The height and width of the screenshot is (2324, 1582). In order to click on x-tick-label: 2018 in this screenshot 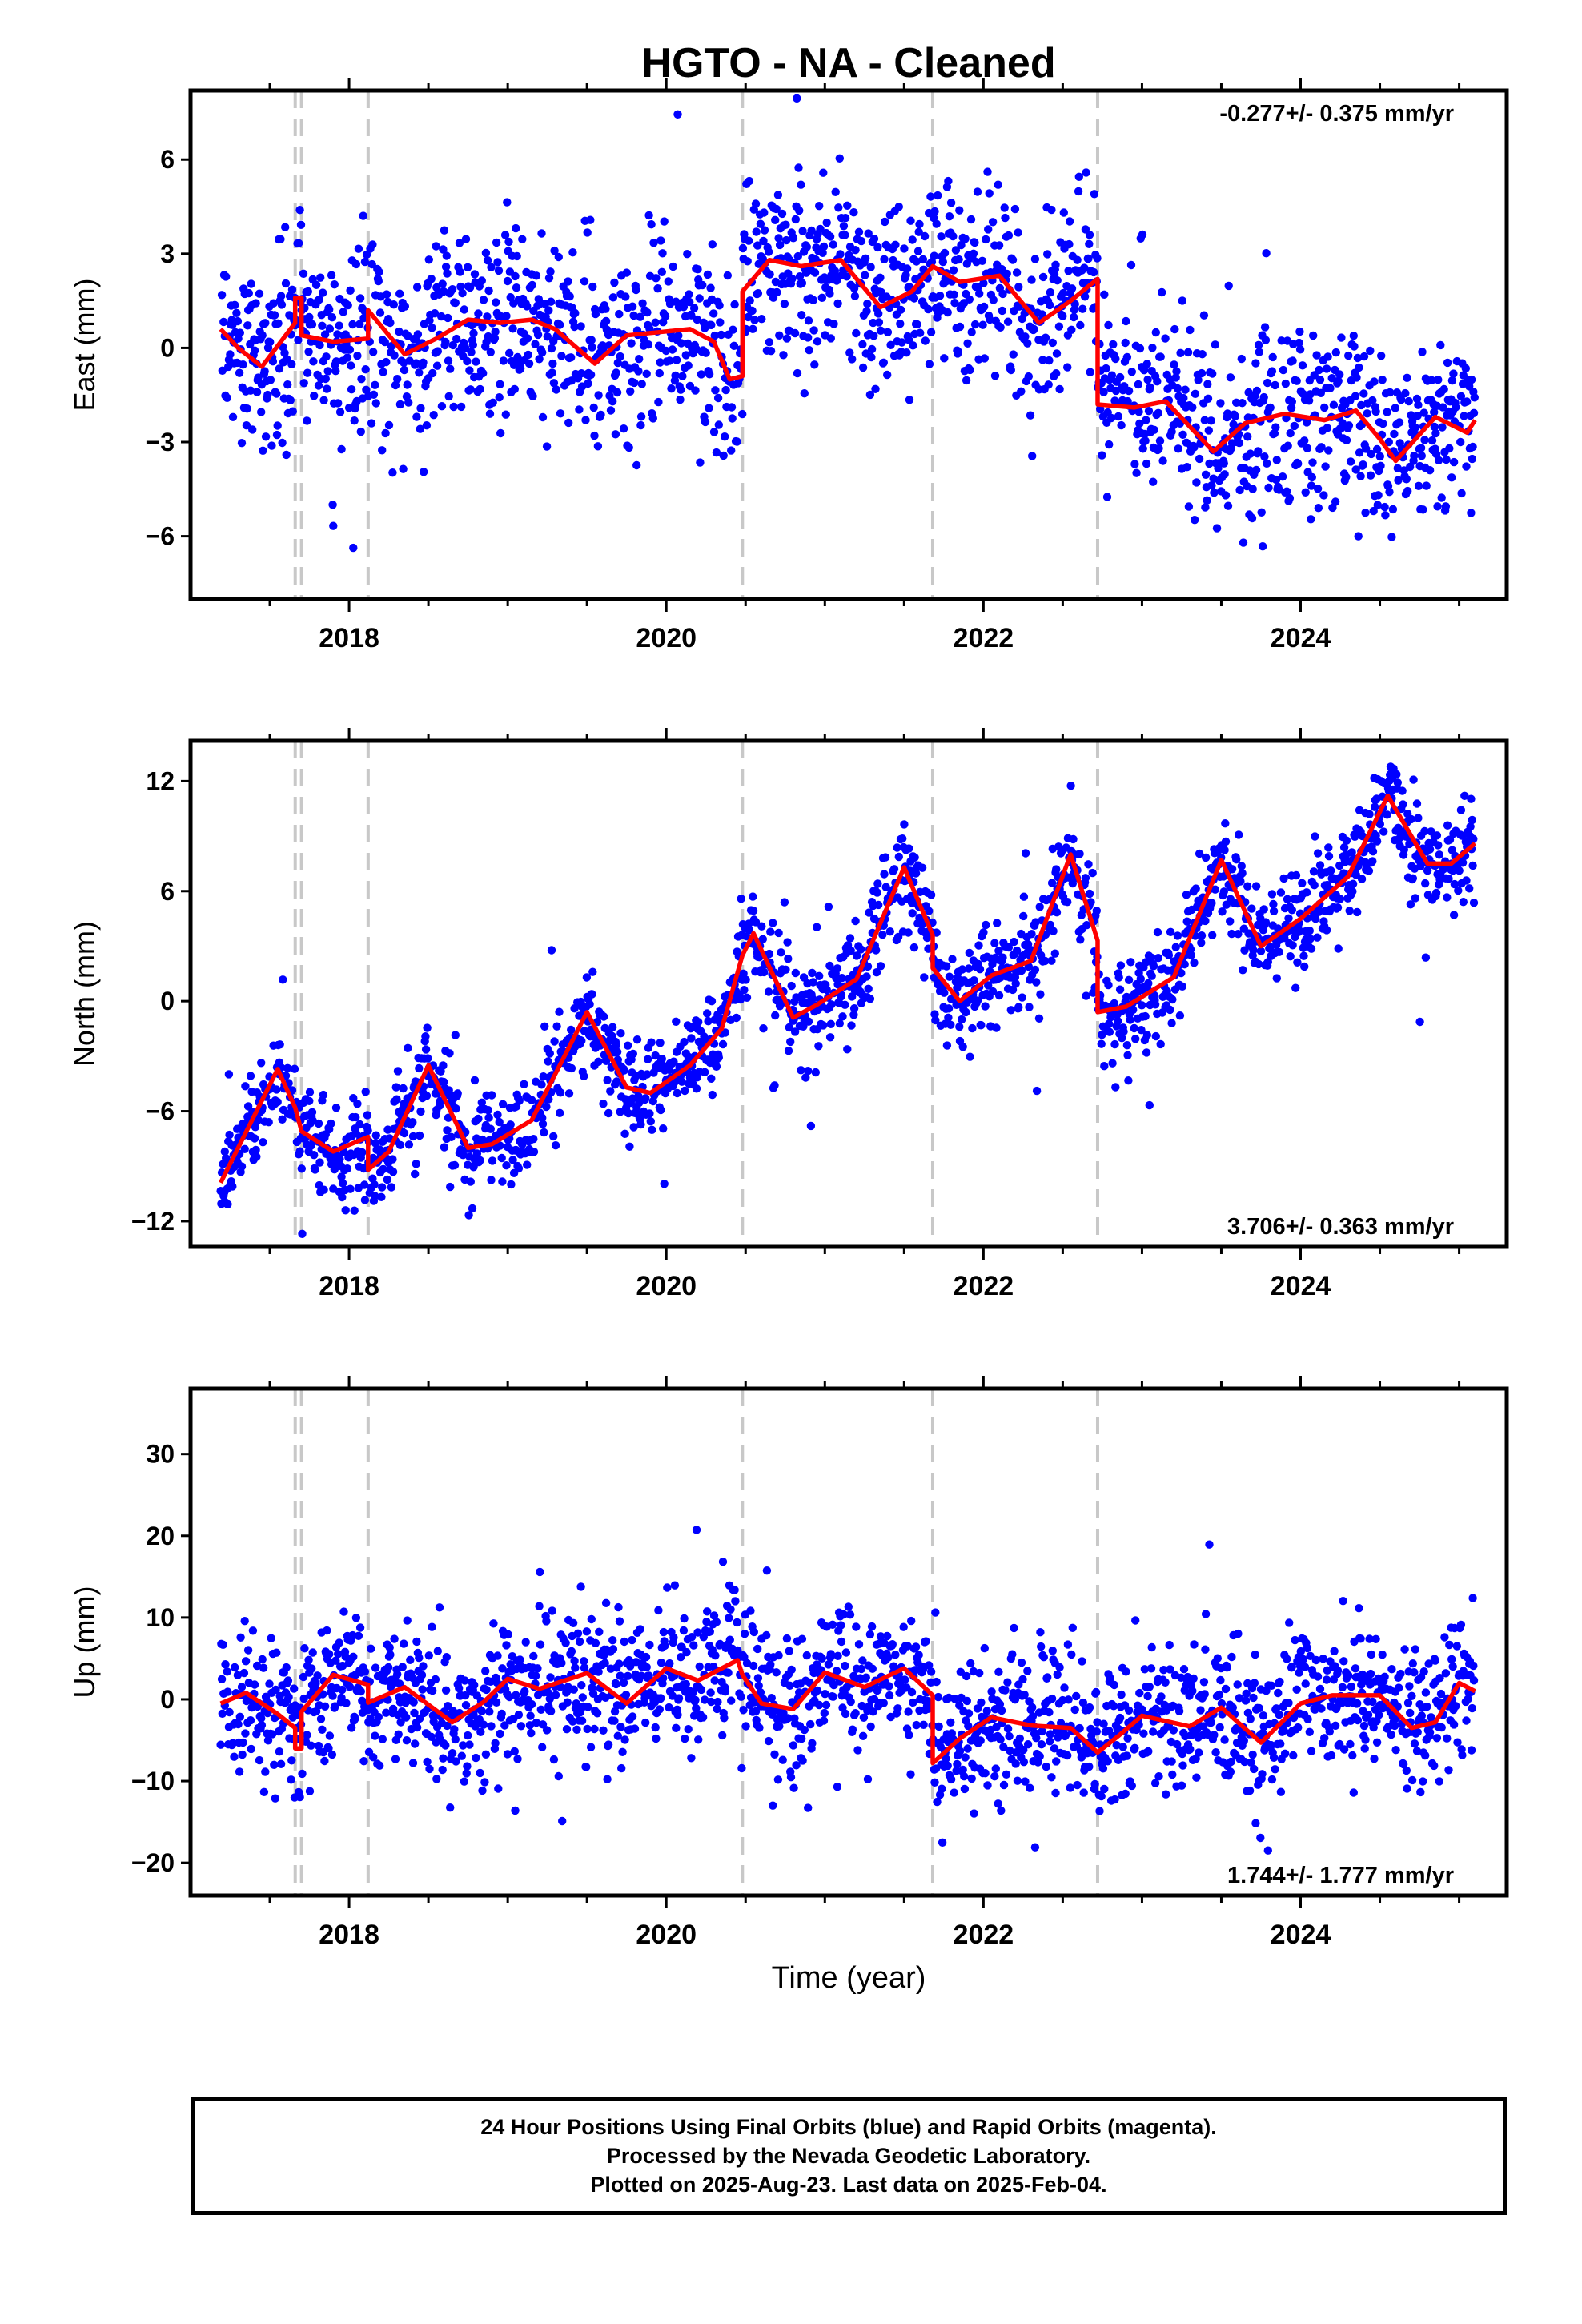, I will do `click(349, 638)`.